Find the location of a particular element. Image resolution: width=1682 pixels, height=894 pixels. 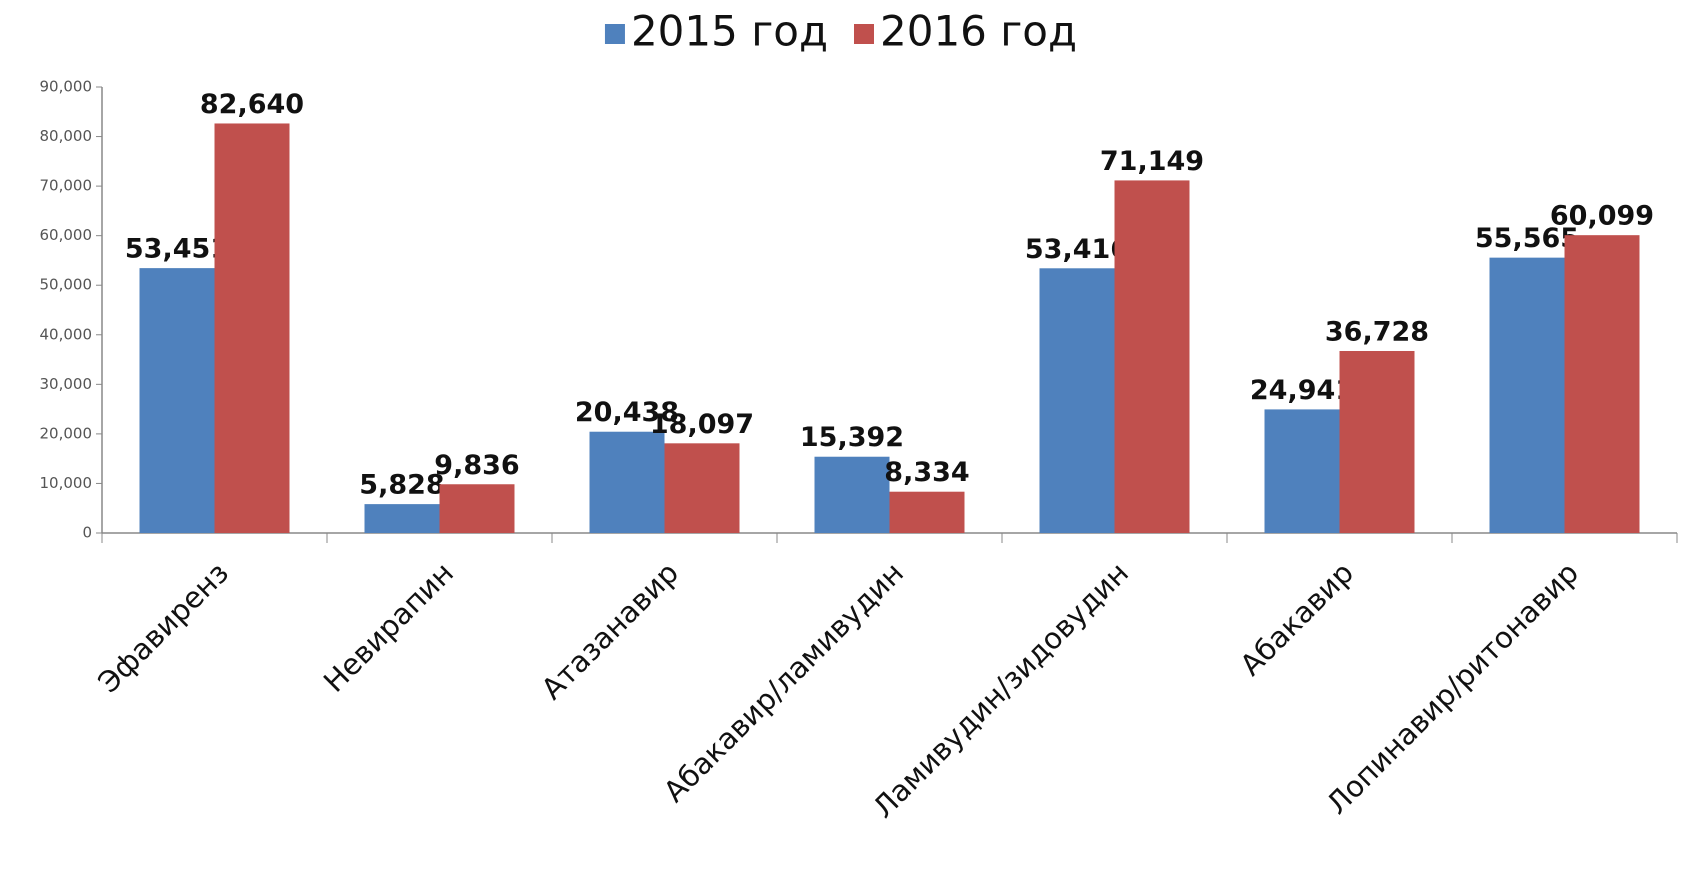

value-label: 20,438 is located at coordinates (627, 412).